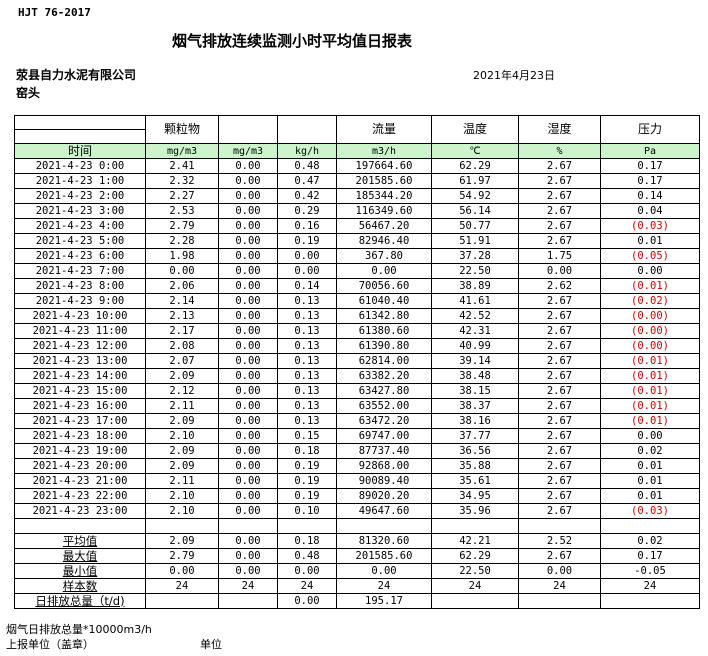  What do you see at coordinates (475, 346) in the screenshot?
I see `value-cell: 40.99` at bounding box center [475, 346].